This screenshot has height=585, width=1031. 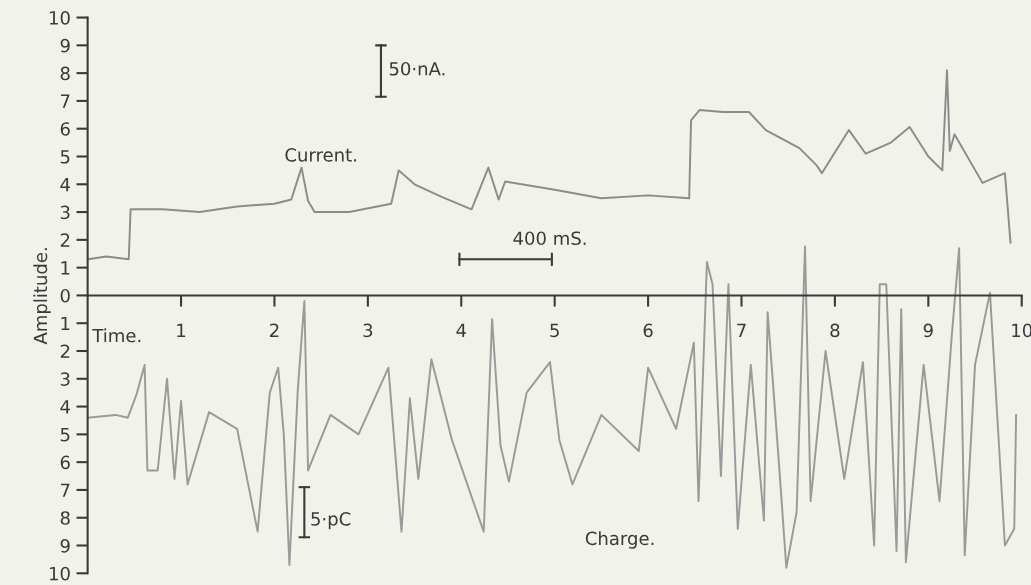 I want to click on x-tick-label: 7, so click(x=741, y=330).